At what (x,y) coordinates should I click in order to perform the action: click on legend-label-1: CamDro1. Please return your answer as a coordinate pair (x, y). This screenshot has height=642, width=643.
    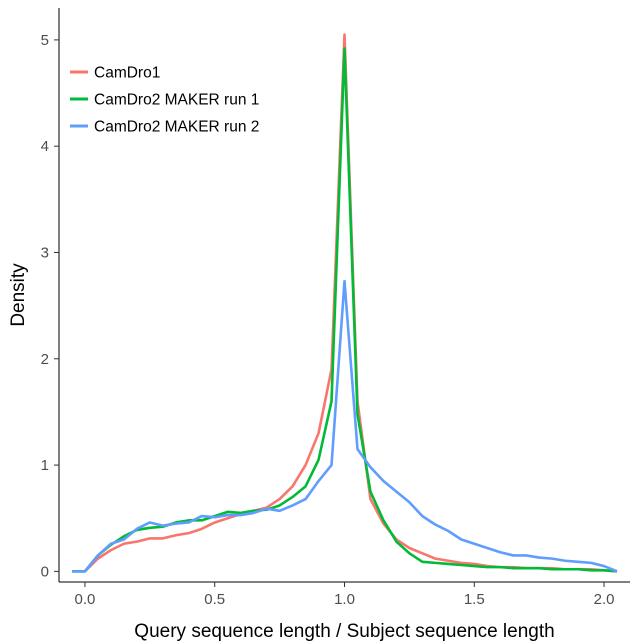
    Looking at the image, I should click on (127, 73).